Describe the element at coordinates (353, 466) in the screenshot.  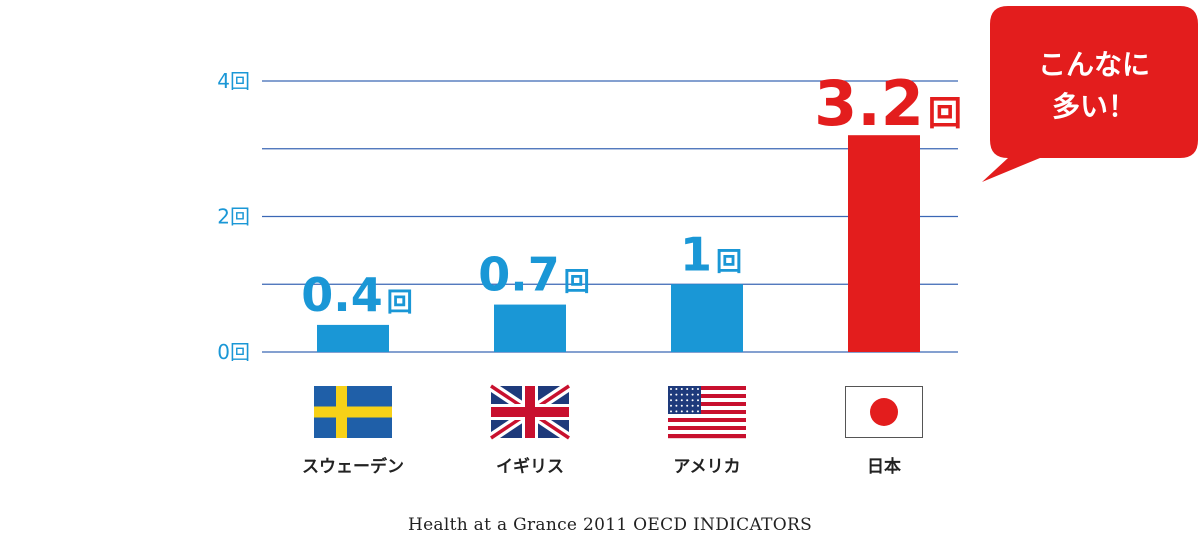
I see `category-label: スウェーデン` at that location.